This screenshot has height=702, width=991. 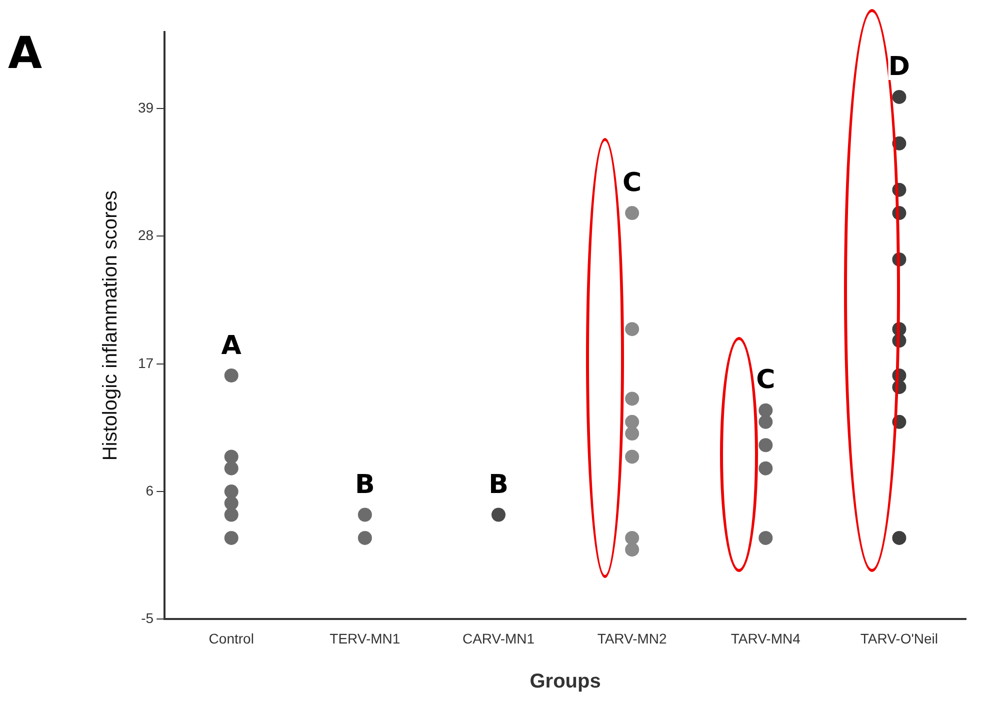 I want to click on annotation: D, so click(x=899, y=67).